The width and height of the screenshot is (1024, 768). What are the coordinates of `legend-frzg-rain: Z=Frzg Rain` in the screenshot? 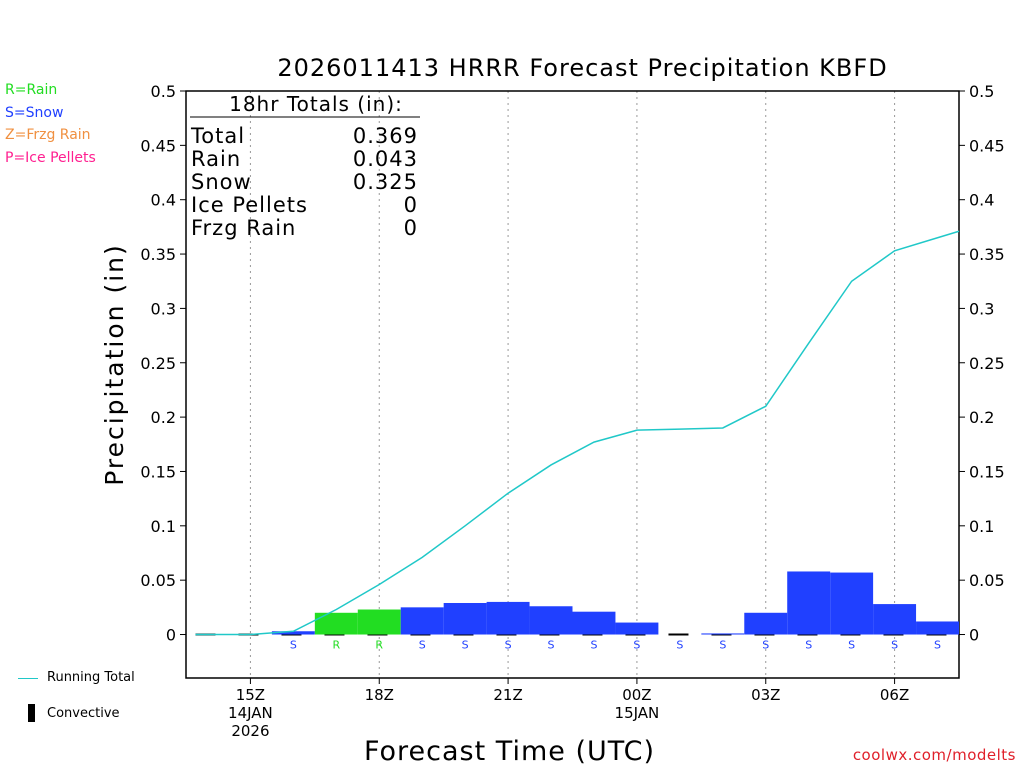 It's located at (48, 135).